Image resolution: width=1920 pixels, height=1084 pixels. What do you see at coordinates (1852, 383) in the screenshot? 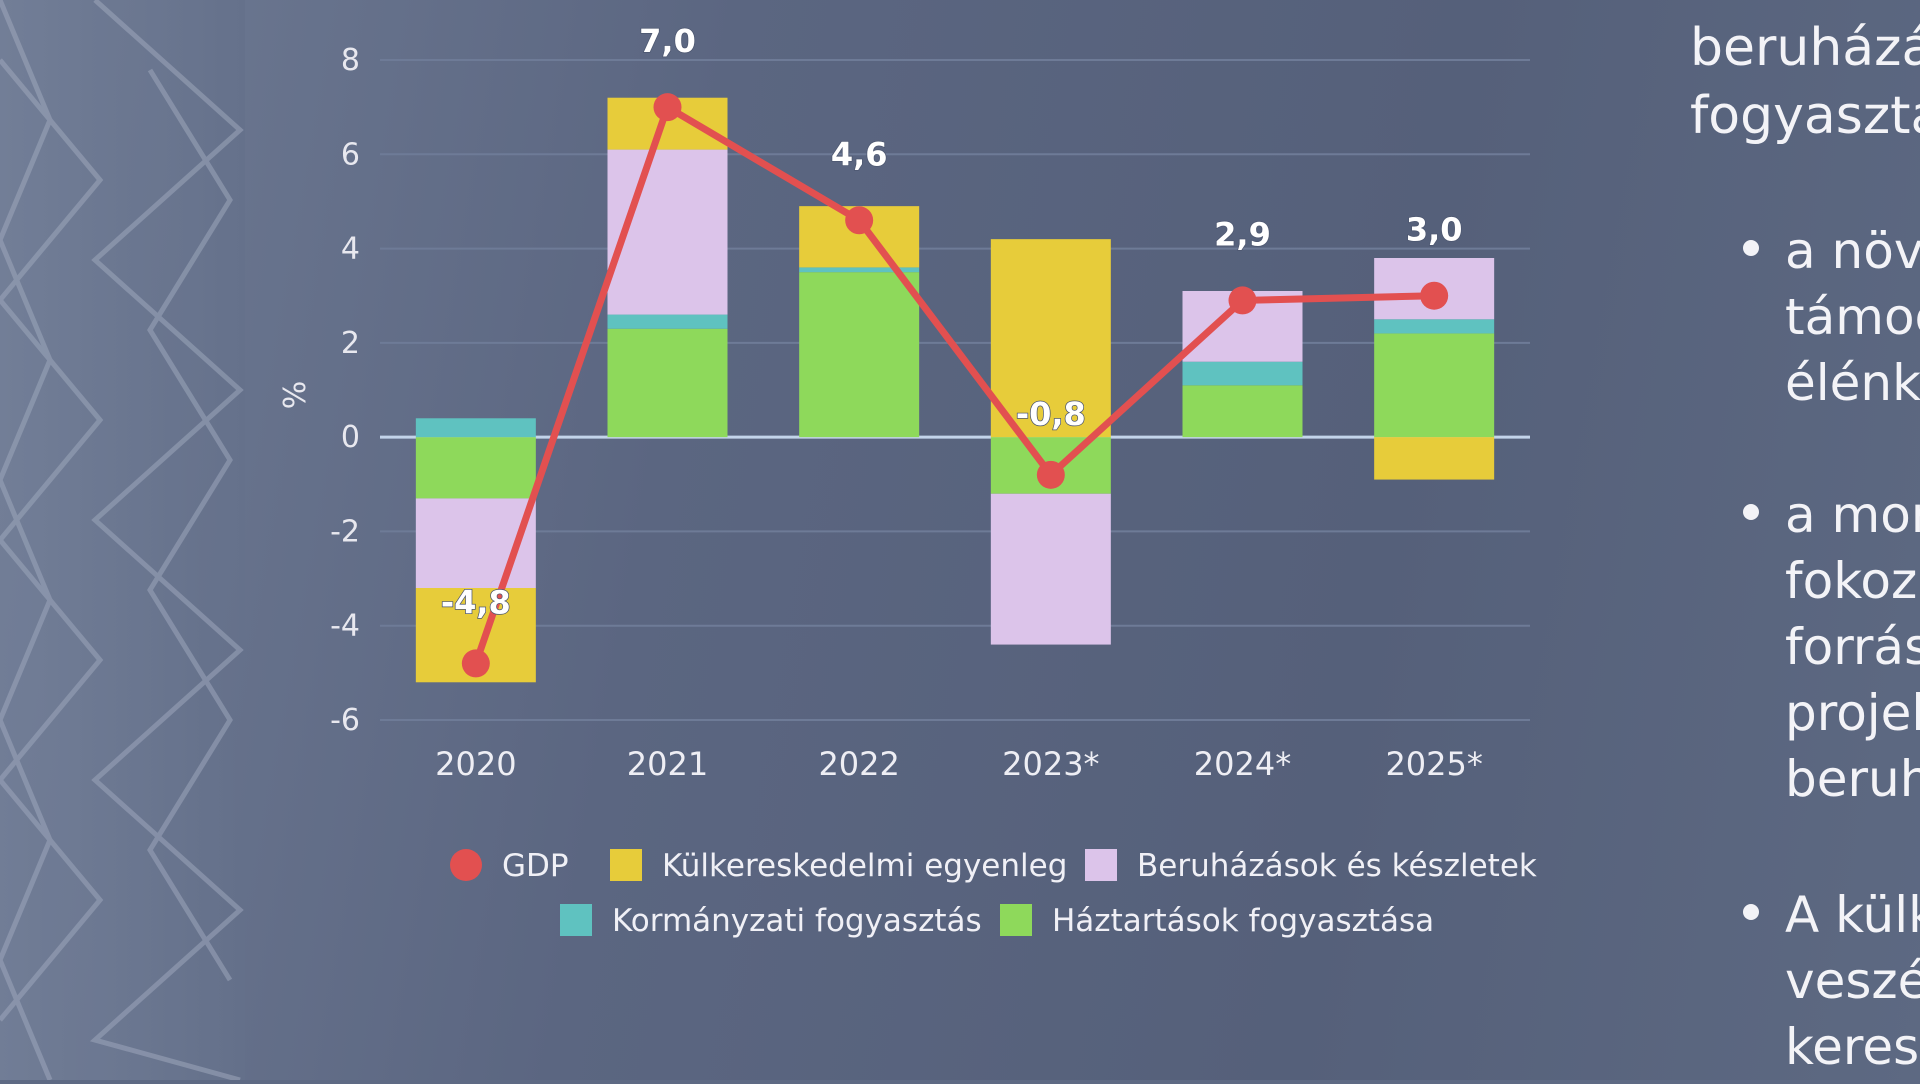
I see `bullet-text: élénkü` at bounding box center [1852, 383].